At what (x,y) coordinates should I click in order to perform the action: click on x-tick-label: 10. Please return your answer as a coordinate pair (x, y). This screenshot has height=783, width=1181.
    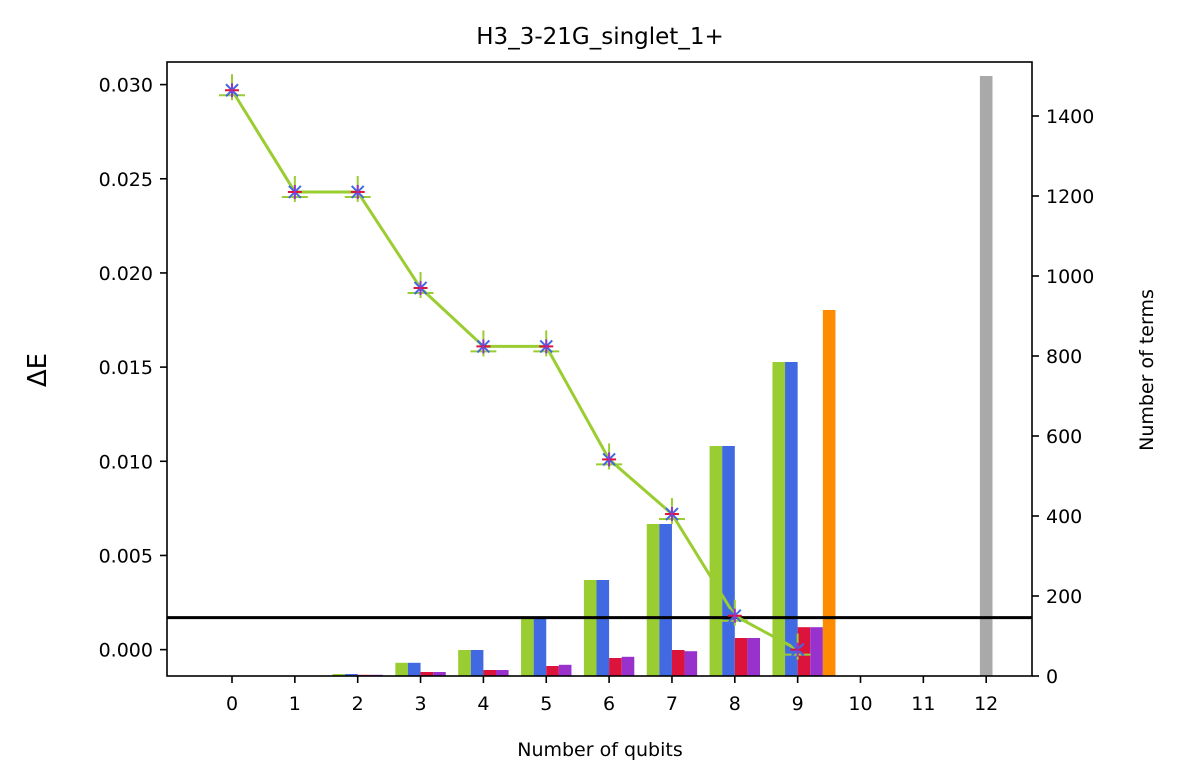
    Looking at the image, I should click on (860, 704).